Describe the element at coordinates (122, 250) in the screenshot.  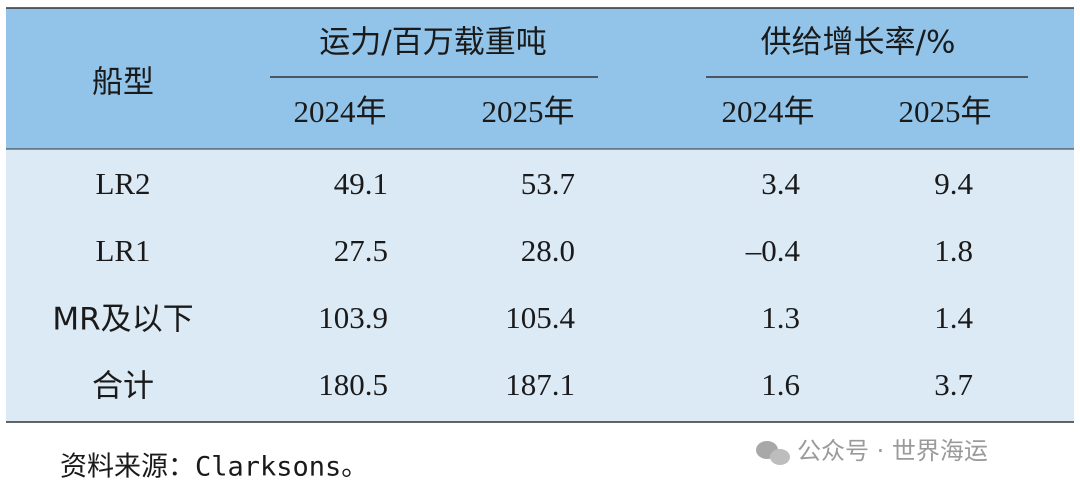
I see `ship-type-cell: LR1` at that location.